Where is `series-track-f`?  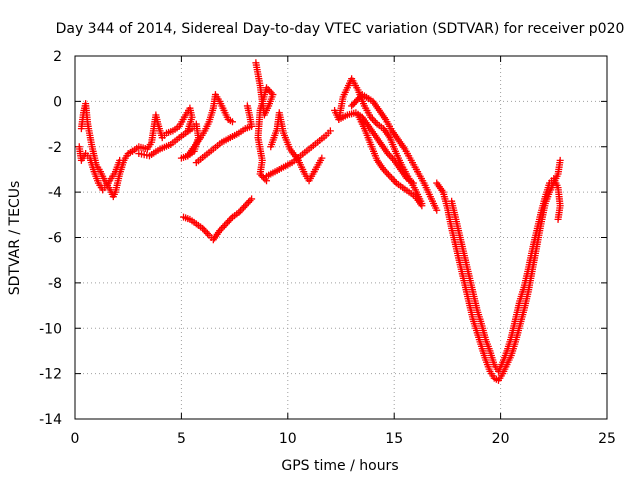 series-track-f is located at coordinates (224, 134).